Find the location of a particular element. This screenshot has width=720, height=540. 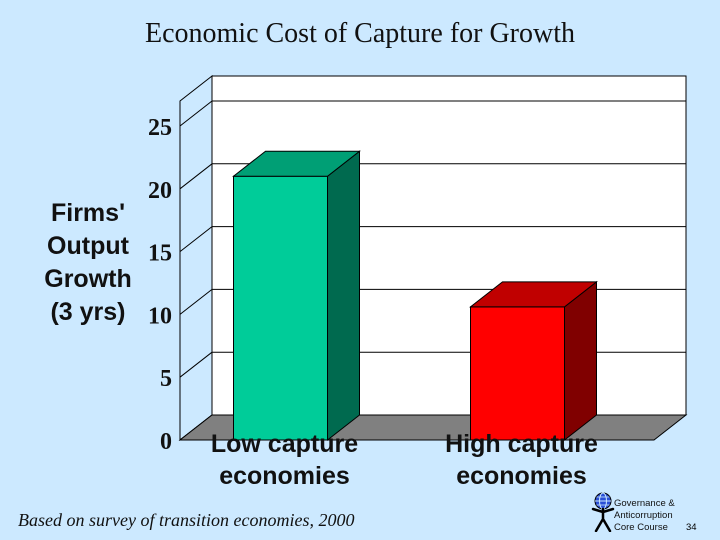

slide-title: Economic Cost of Capture for Growth is located at coordinates (360, 33).